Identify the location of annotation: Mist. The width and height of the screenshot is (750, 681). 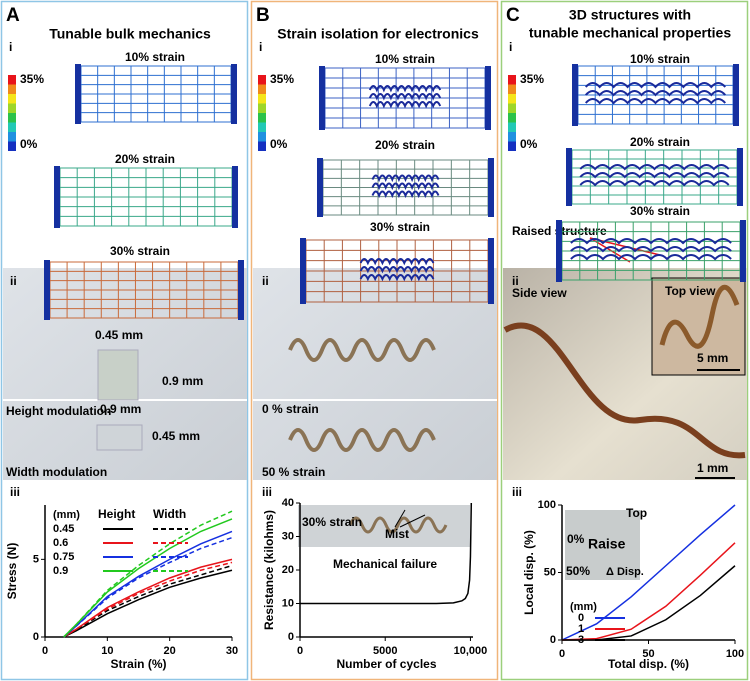
(397, 534).